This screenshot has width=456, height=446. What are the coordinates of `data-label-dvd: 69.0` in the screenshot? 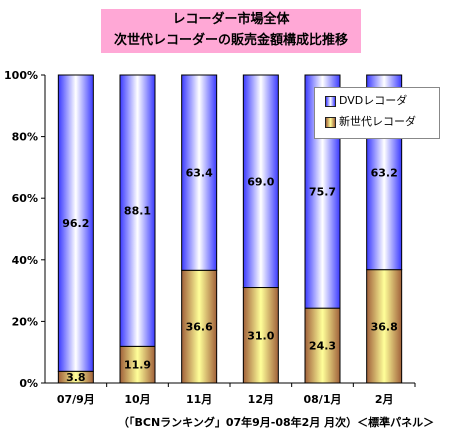 It's located at (260, 181).